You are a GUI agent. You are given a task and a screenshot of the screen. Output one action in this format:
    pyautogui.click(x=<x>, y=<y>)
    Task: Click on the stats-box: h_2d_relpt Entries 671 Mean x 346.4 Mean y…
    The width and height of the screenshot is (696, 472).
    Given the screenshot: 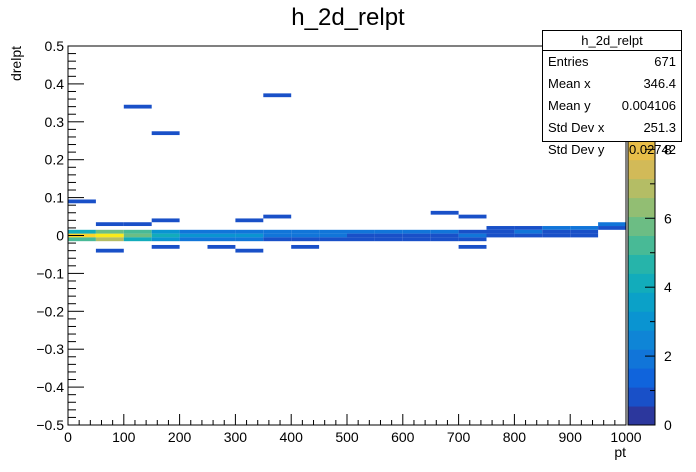 What is the action you would take?
    pyautogui.click(x=612, y=86)
    